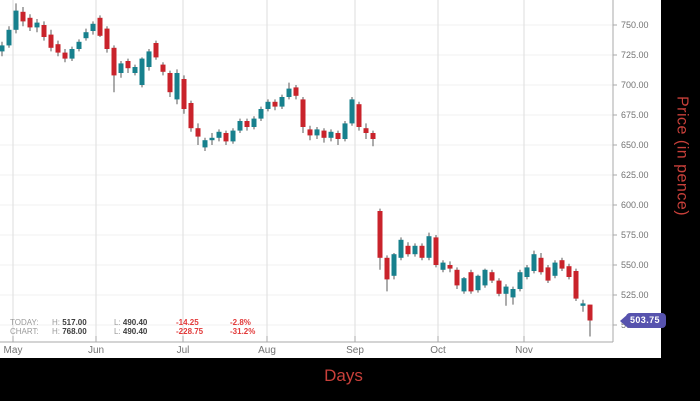 This screenshot has height=401, width=700. I want to click on y-tick-label: 625.00, so click(635, 175).